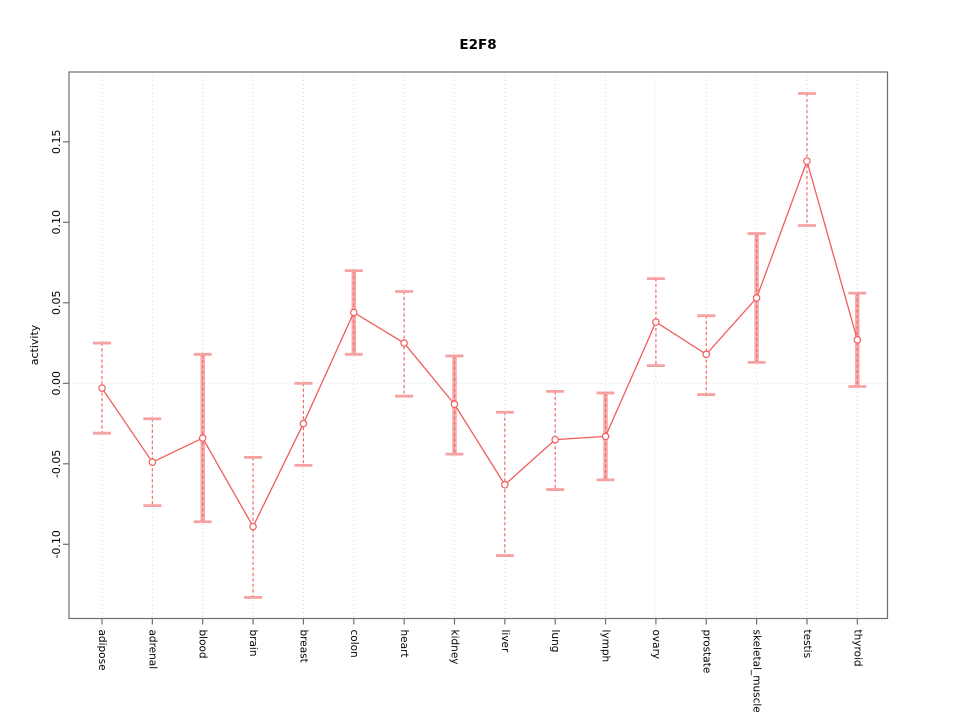 The image size is (960, 720). I want to click on x-tick-label: thyroid, so click(857, 648).